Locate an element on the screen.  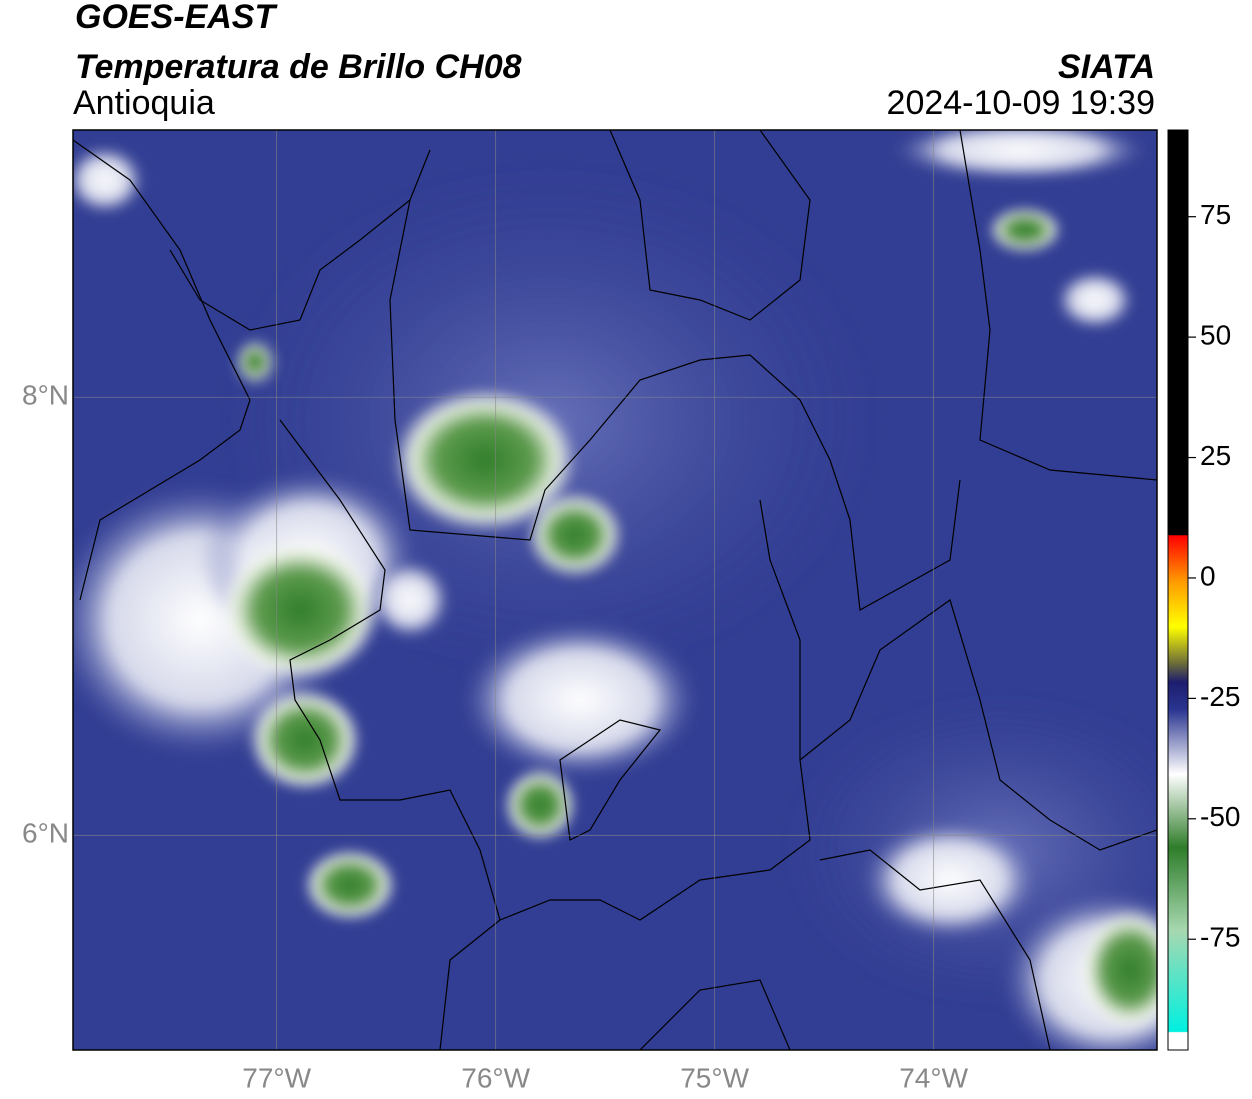
lon-tick-label: 75°W is located at coordinates (714, 1077).